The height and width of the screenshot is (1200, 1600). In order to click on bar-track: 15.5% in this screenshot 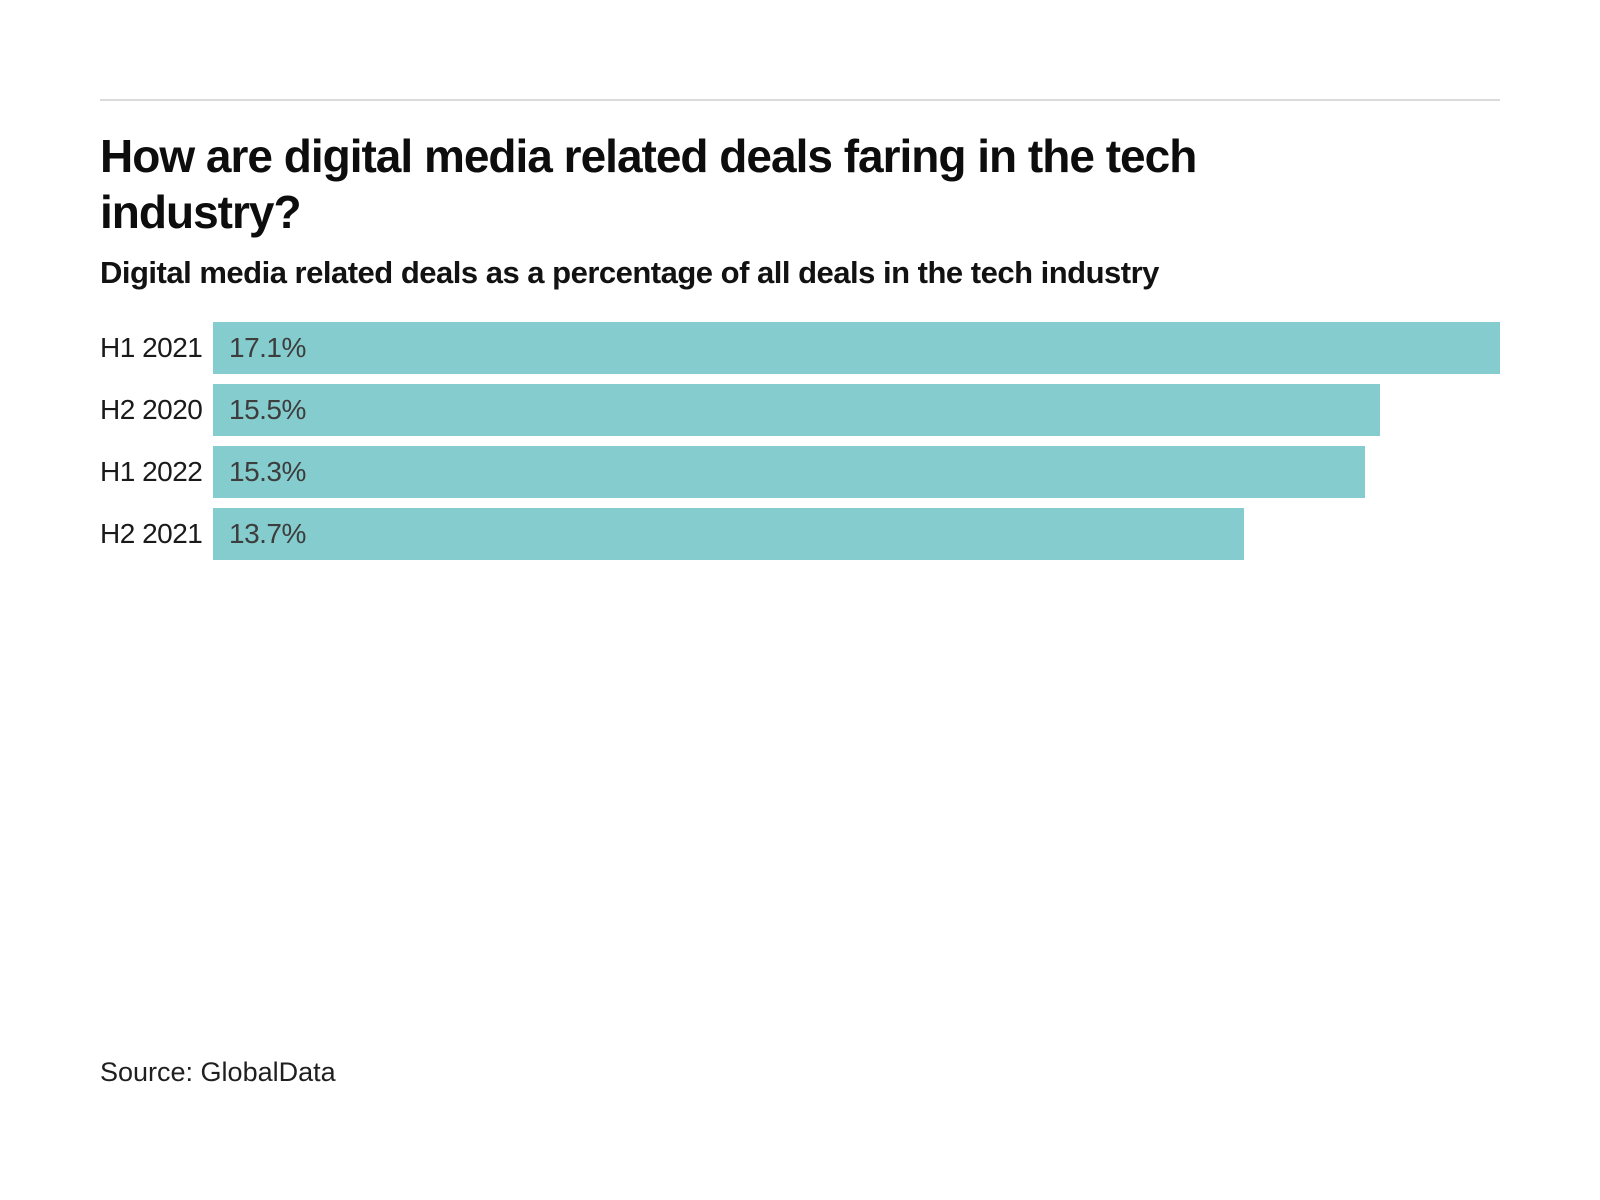, I will do `click(856, 410)`.